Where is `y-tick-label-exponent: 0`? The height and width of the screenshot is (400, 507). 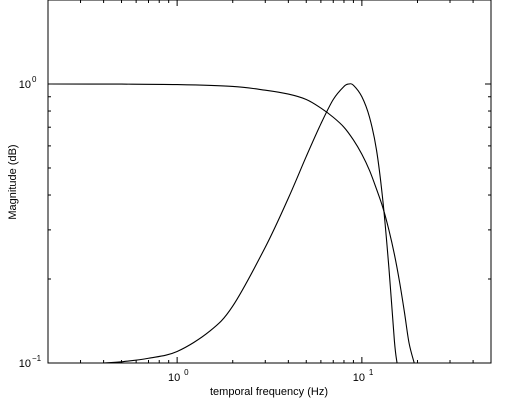 y-tick-label-exponent: 0 is located at coordinates (34, 79).